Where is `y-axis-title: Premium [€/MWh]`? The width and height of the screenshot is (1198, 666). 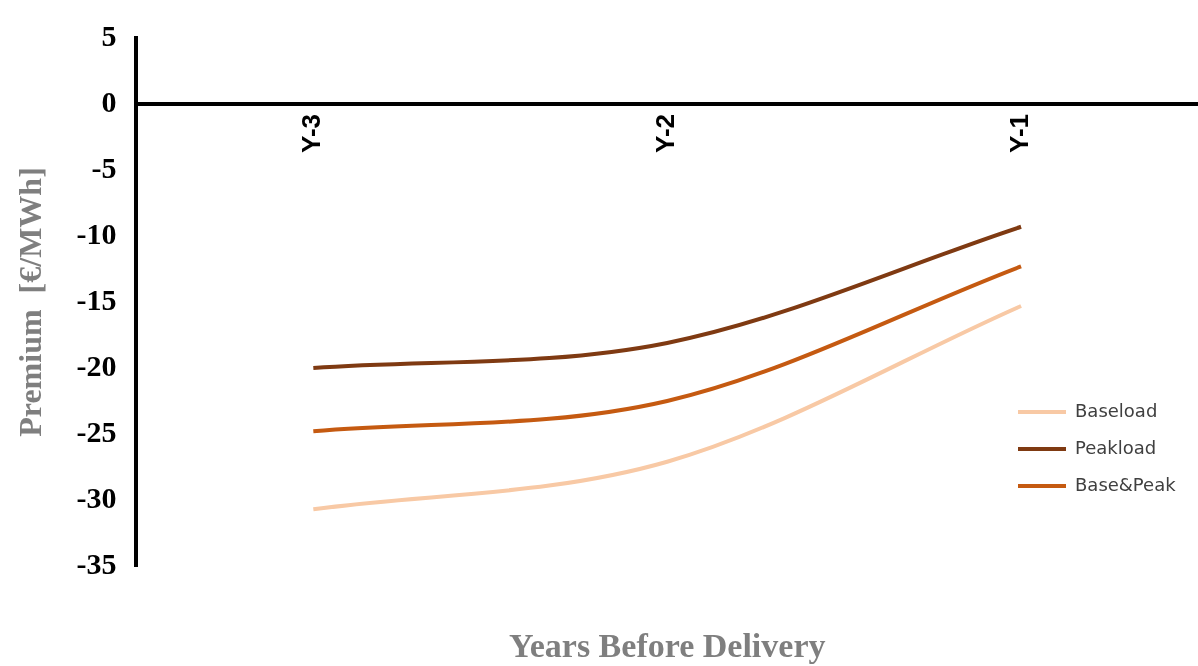
y-axis-title: Premium [€/MWh] is located at coordinates (30, 302).